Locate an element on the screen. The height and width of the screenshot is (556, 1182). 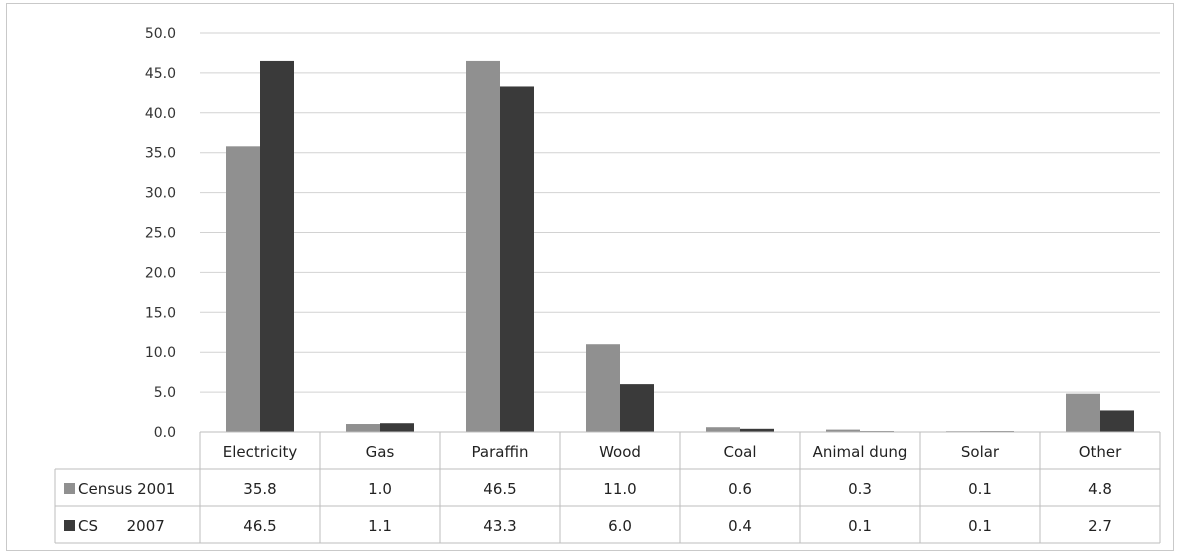
y-tick-label: 20.0 is located at coordinates (160, 273).